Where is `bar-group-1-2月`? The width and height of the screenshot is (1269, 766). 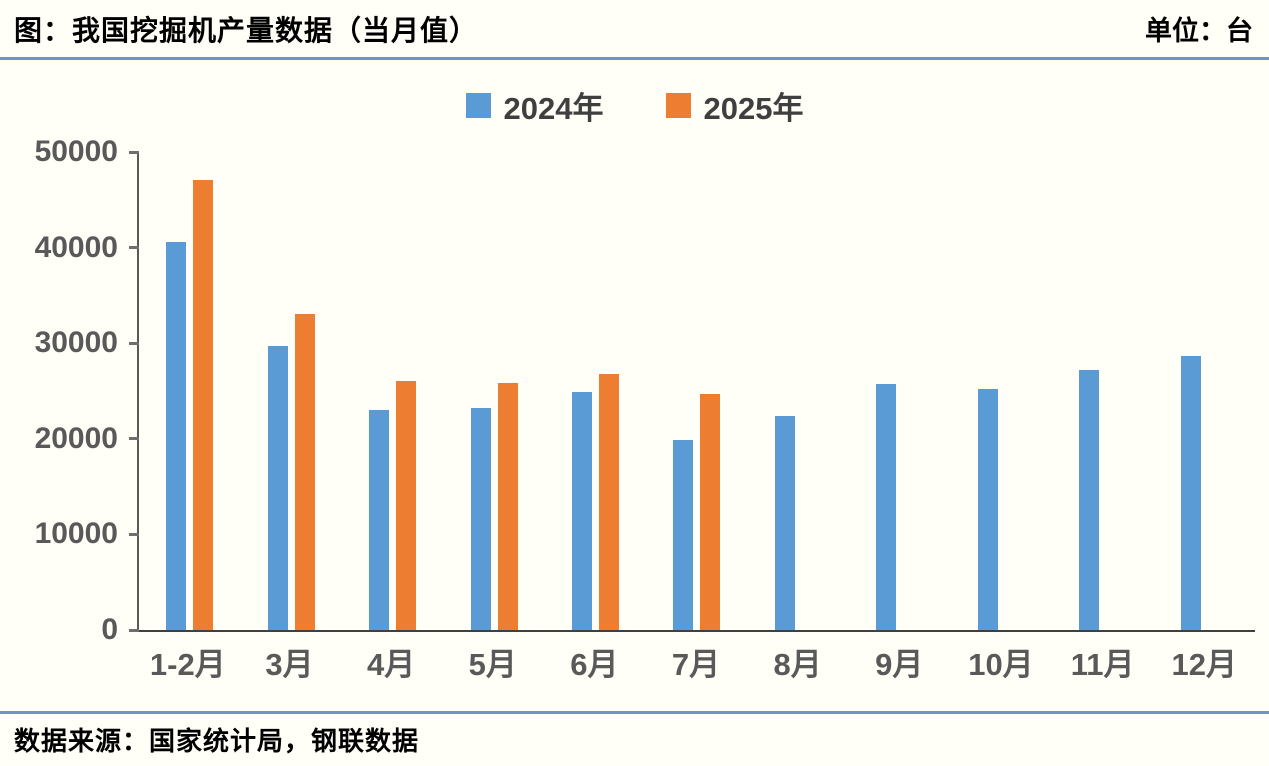 bar-group-1-2月 is located at coordinates (189, 391).